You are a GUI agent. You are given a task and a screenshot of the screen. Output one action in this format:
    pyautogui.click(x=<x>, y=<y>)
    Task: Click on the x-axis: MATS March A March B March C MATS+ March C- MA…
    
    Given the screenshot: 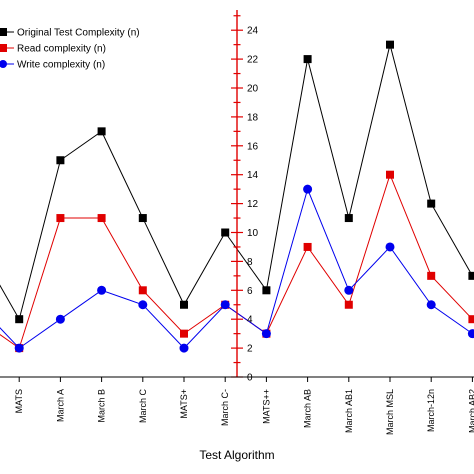 What is the action you would take?
    pyautogui.click(x=237, y=405)
    